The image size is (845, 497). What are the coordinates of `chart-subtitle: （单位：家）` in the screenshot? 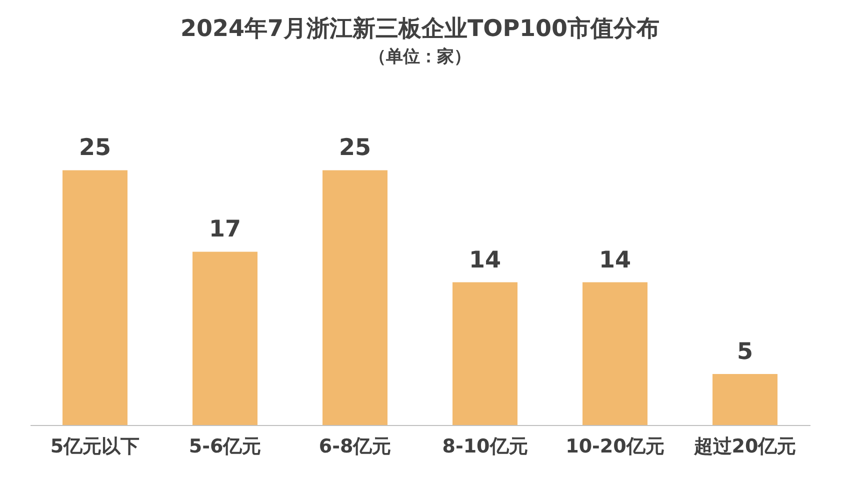 It's located at (420, 57).